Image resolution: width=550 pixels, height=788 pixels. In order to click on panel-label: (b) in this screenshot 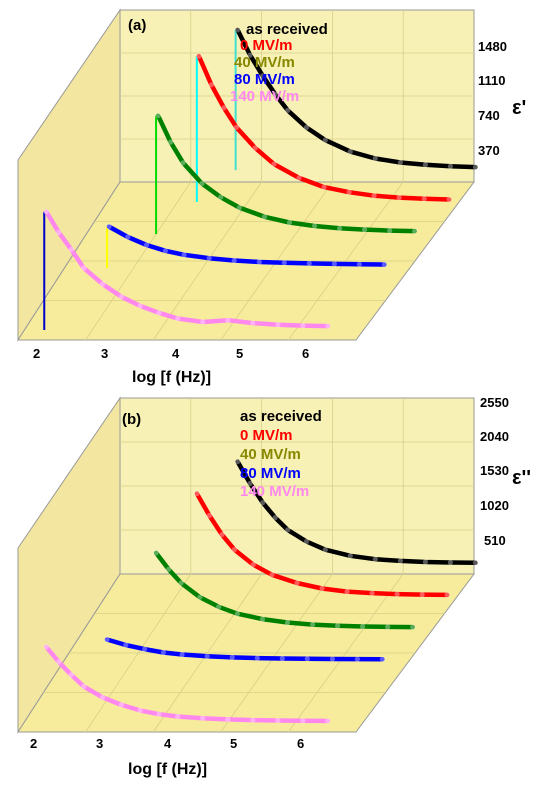, I will do `click(131, 419)`.